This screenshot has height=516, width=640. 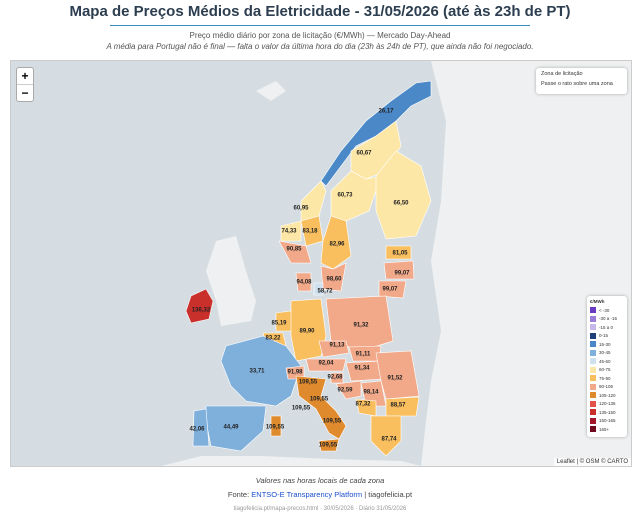 I want to click on legend-item: < -30, so click(x=607, y=310).